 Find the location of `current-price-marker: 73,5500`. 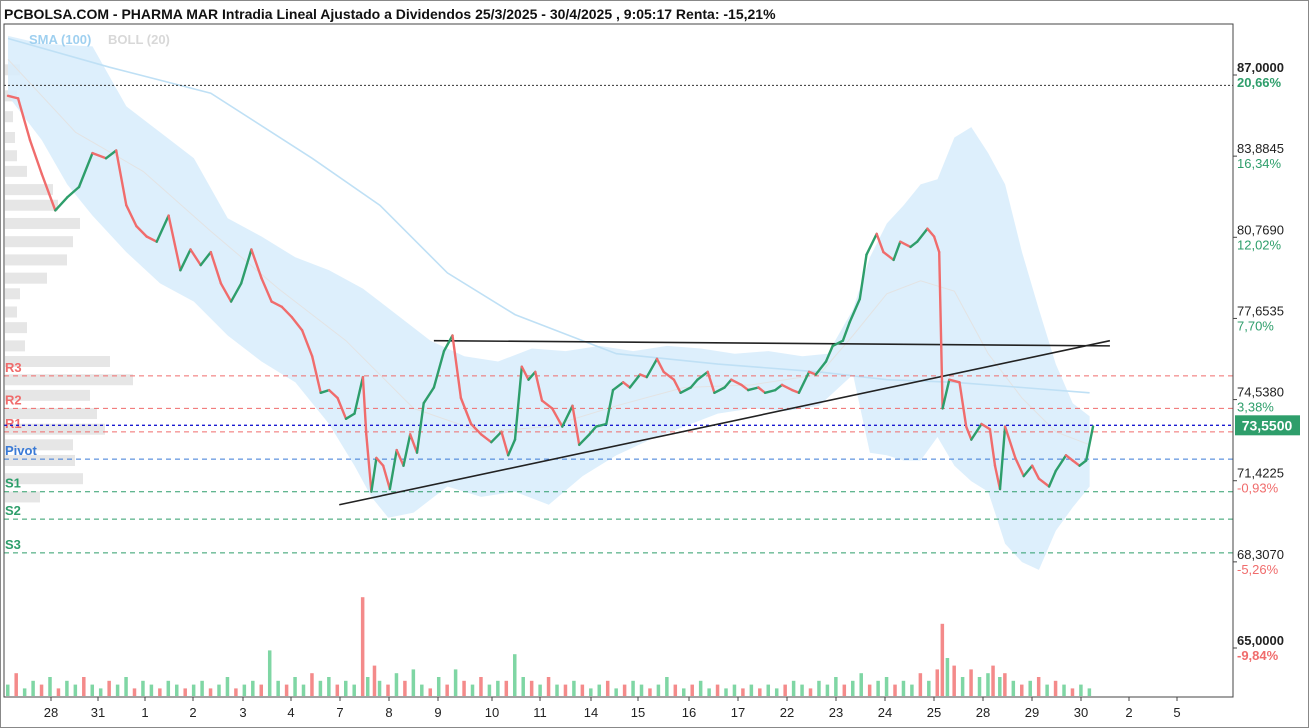

current-price-marker: 73,5500 is located at coordinates (1267, 425).